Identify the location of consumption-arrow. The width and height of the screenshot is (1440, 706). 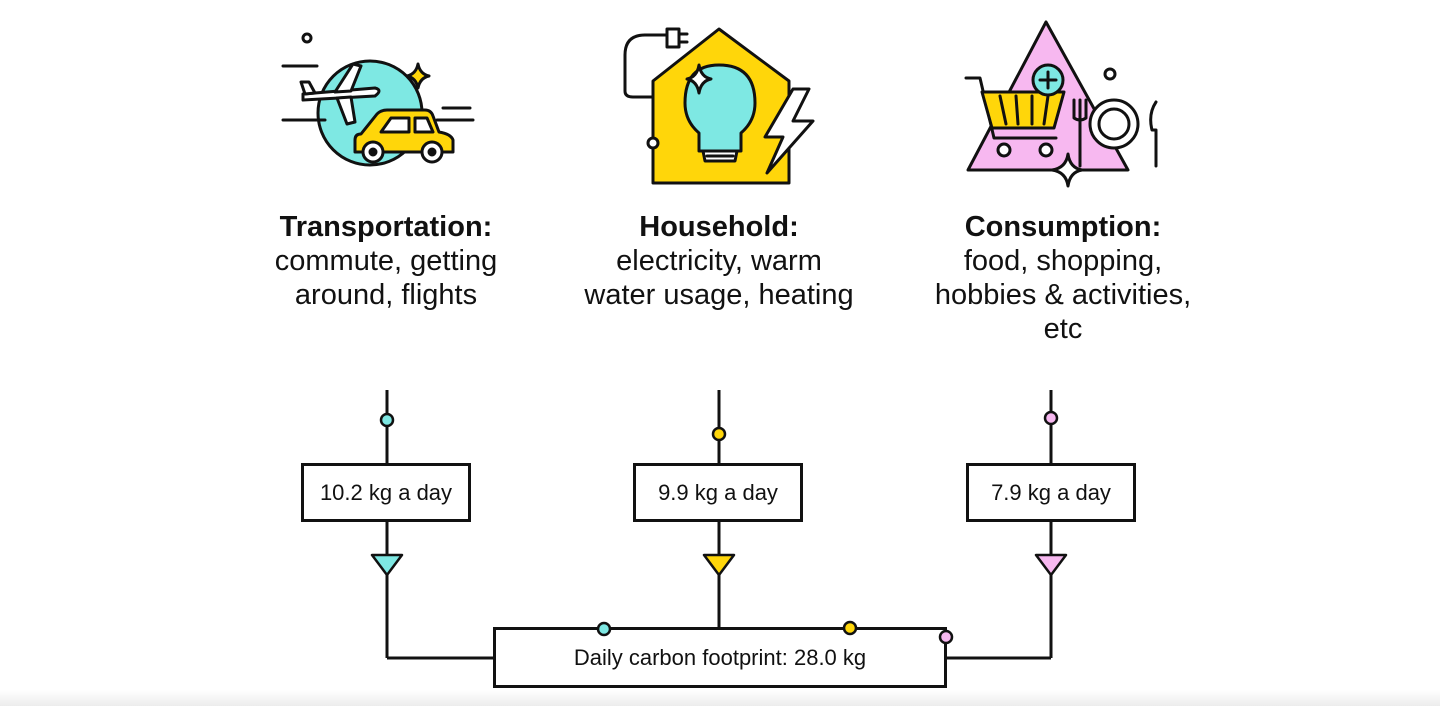
(1051, 565).